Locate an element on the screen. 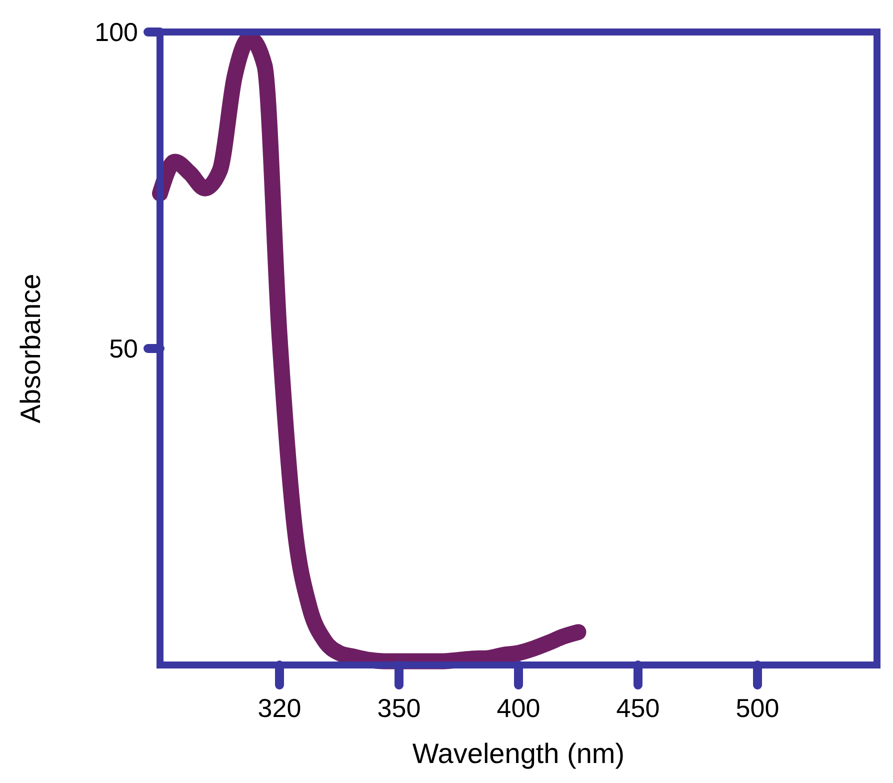 This screenshot has width=893, height=783. x-axis-title: Wavelength (nm) is located at coordinates (518, 753).